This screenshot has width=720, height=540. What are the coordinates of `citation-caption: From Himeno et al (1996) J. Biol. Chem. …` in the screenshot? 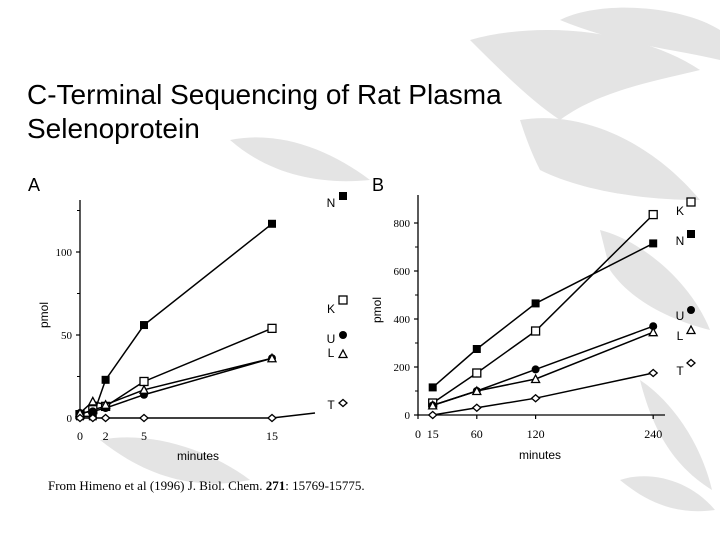 It's located at (206, 486).